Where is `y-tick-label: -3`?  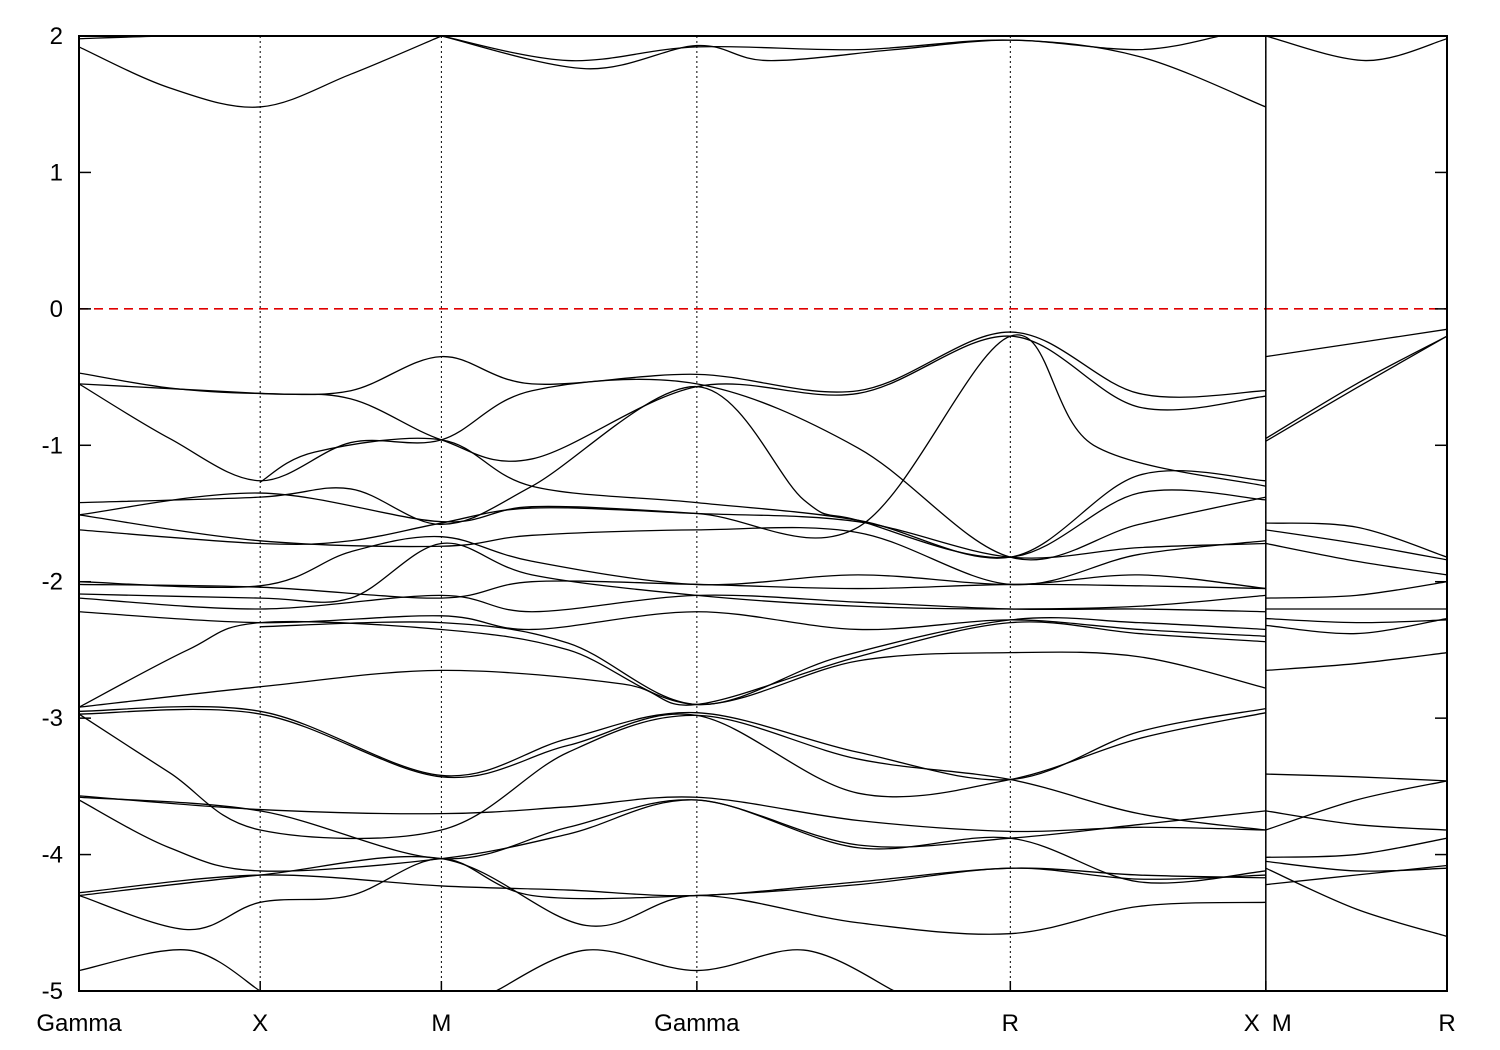 y-tick-label: -3 is located at coordinates (52, 718).